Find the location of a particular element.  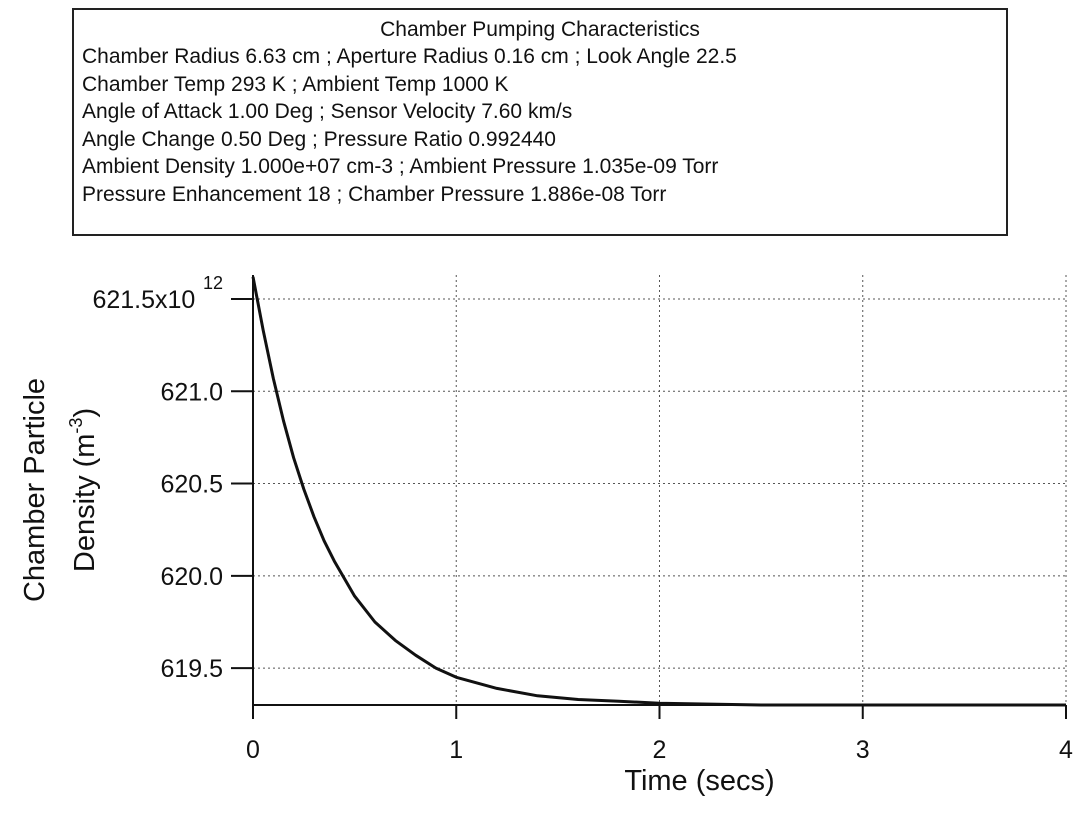

y-multiplier-label: x10 is located at coordinates (175, 300).